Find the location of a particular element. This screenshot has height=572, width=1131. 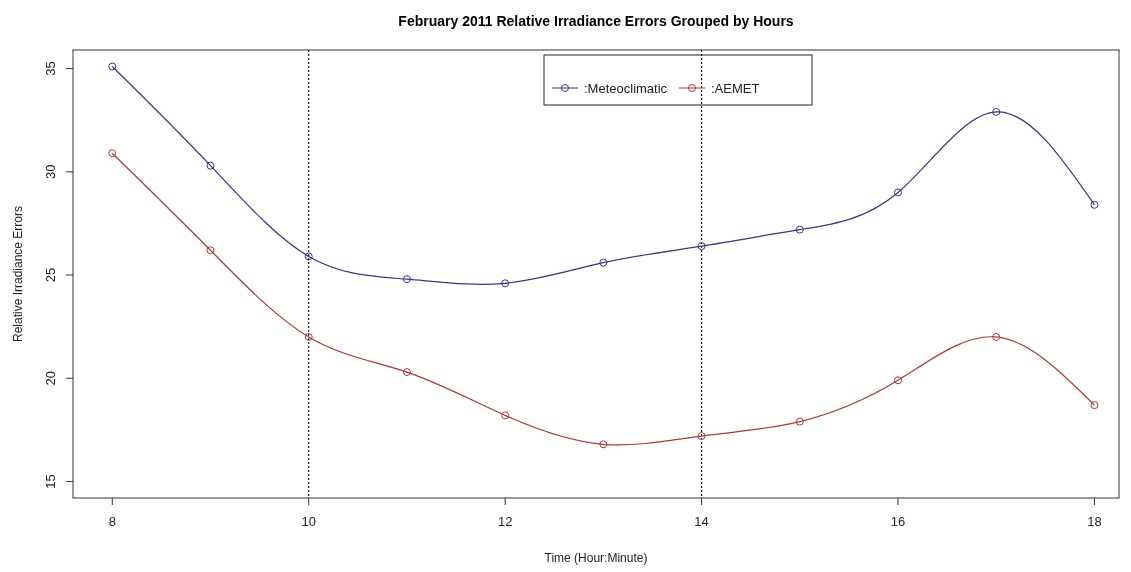

x-axis-title: Time (Hour:Minute) is located at coordinates (596, 558).